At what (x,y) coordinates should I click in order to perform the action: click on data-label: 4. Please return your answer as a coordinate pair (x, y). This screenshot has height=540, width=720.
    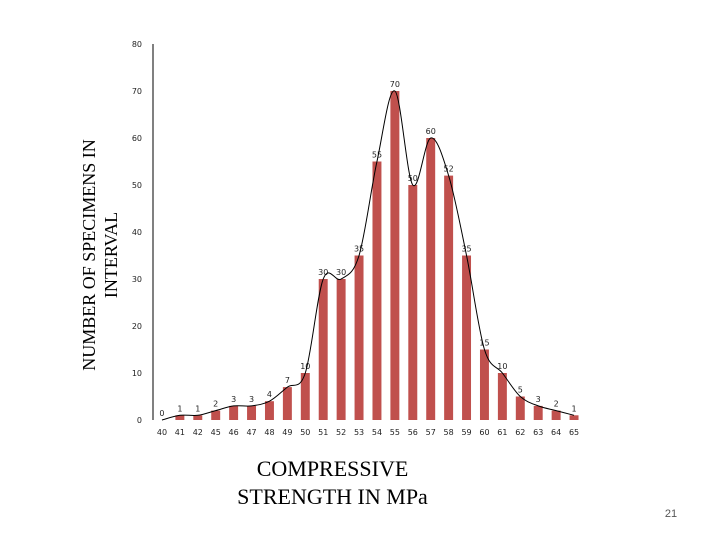
    Looking at the image, I should click on (269, 394).